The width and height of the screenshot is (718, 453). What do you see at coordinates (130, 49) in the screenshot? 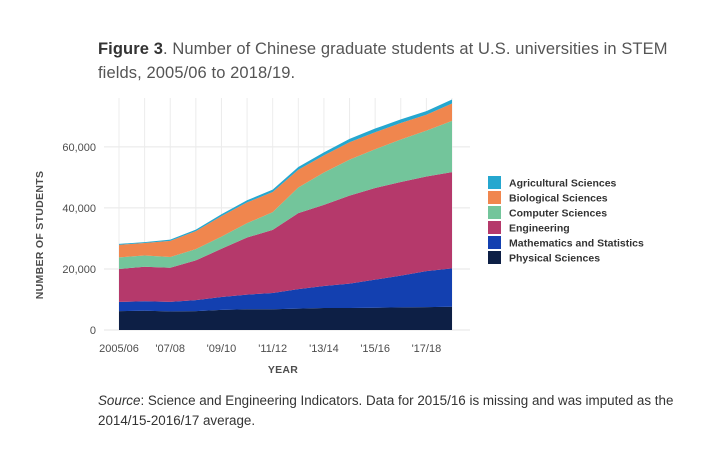
I see `figure-label: Figure 3` at bounding box center [130, 49].